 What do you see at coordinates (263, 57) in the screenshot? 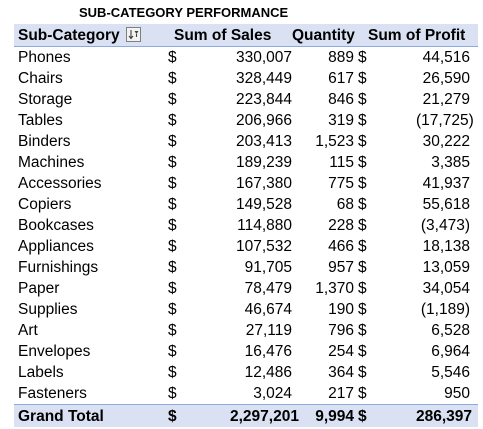
I see `row-sum-of-sales: 330,007` at bounding box center [263, 57].